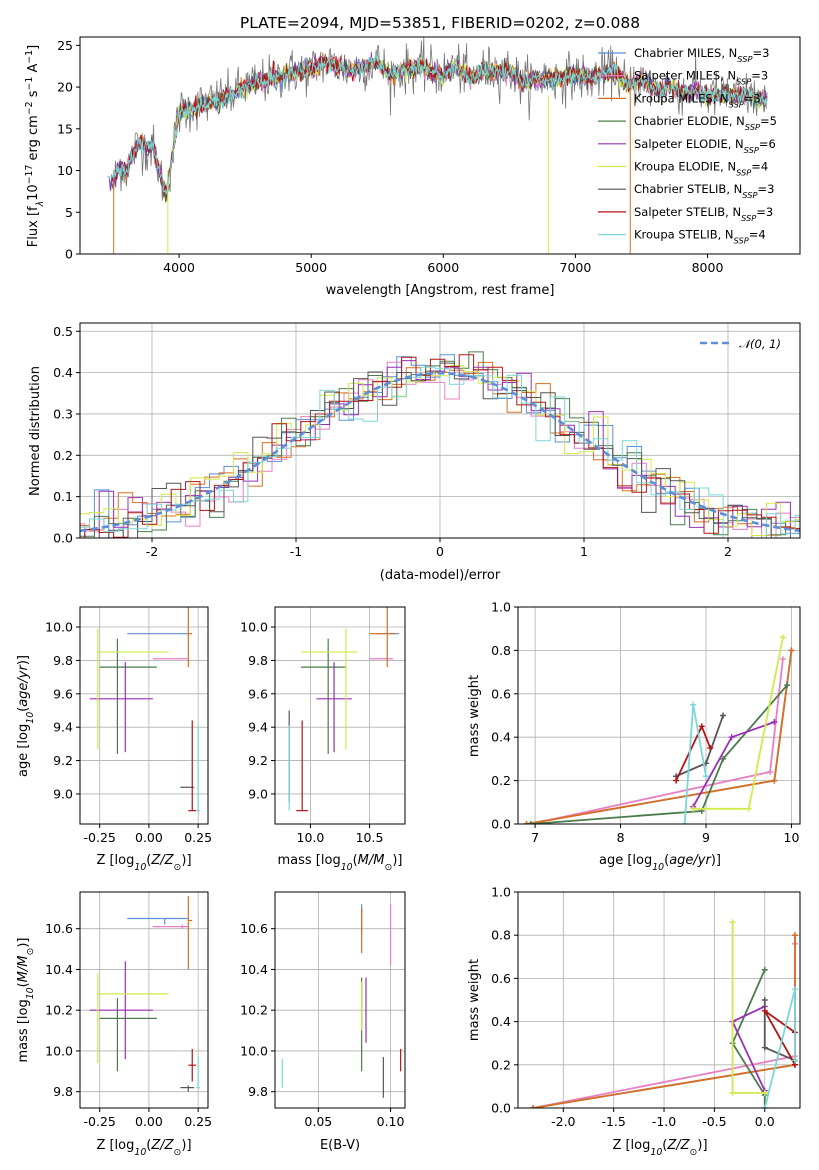  What do you see at coordinates (474, 1000) in the screenshot?
I see `y-axis-label: mass weight` at bounding box center [474, 1000].